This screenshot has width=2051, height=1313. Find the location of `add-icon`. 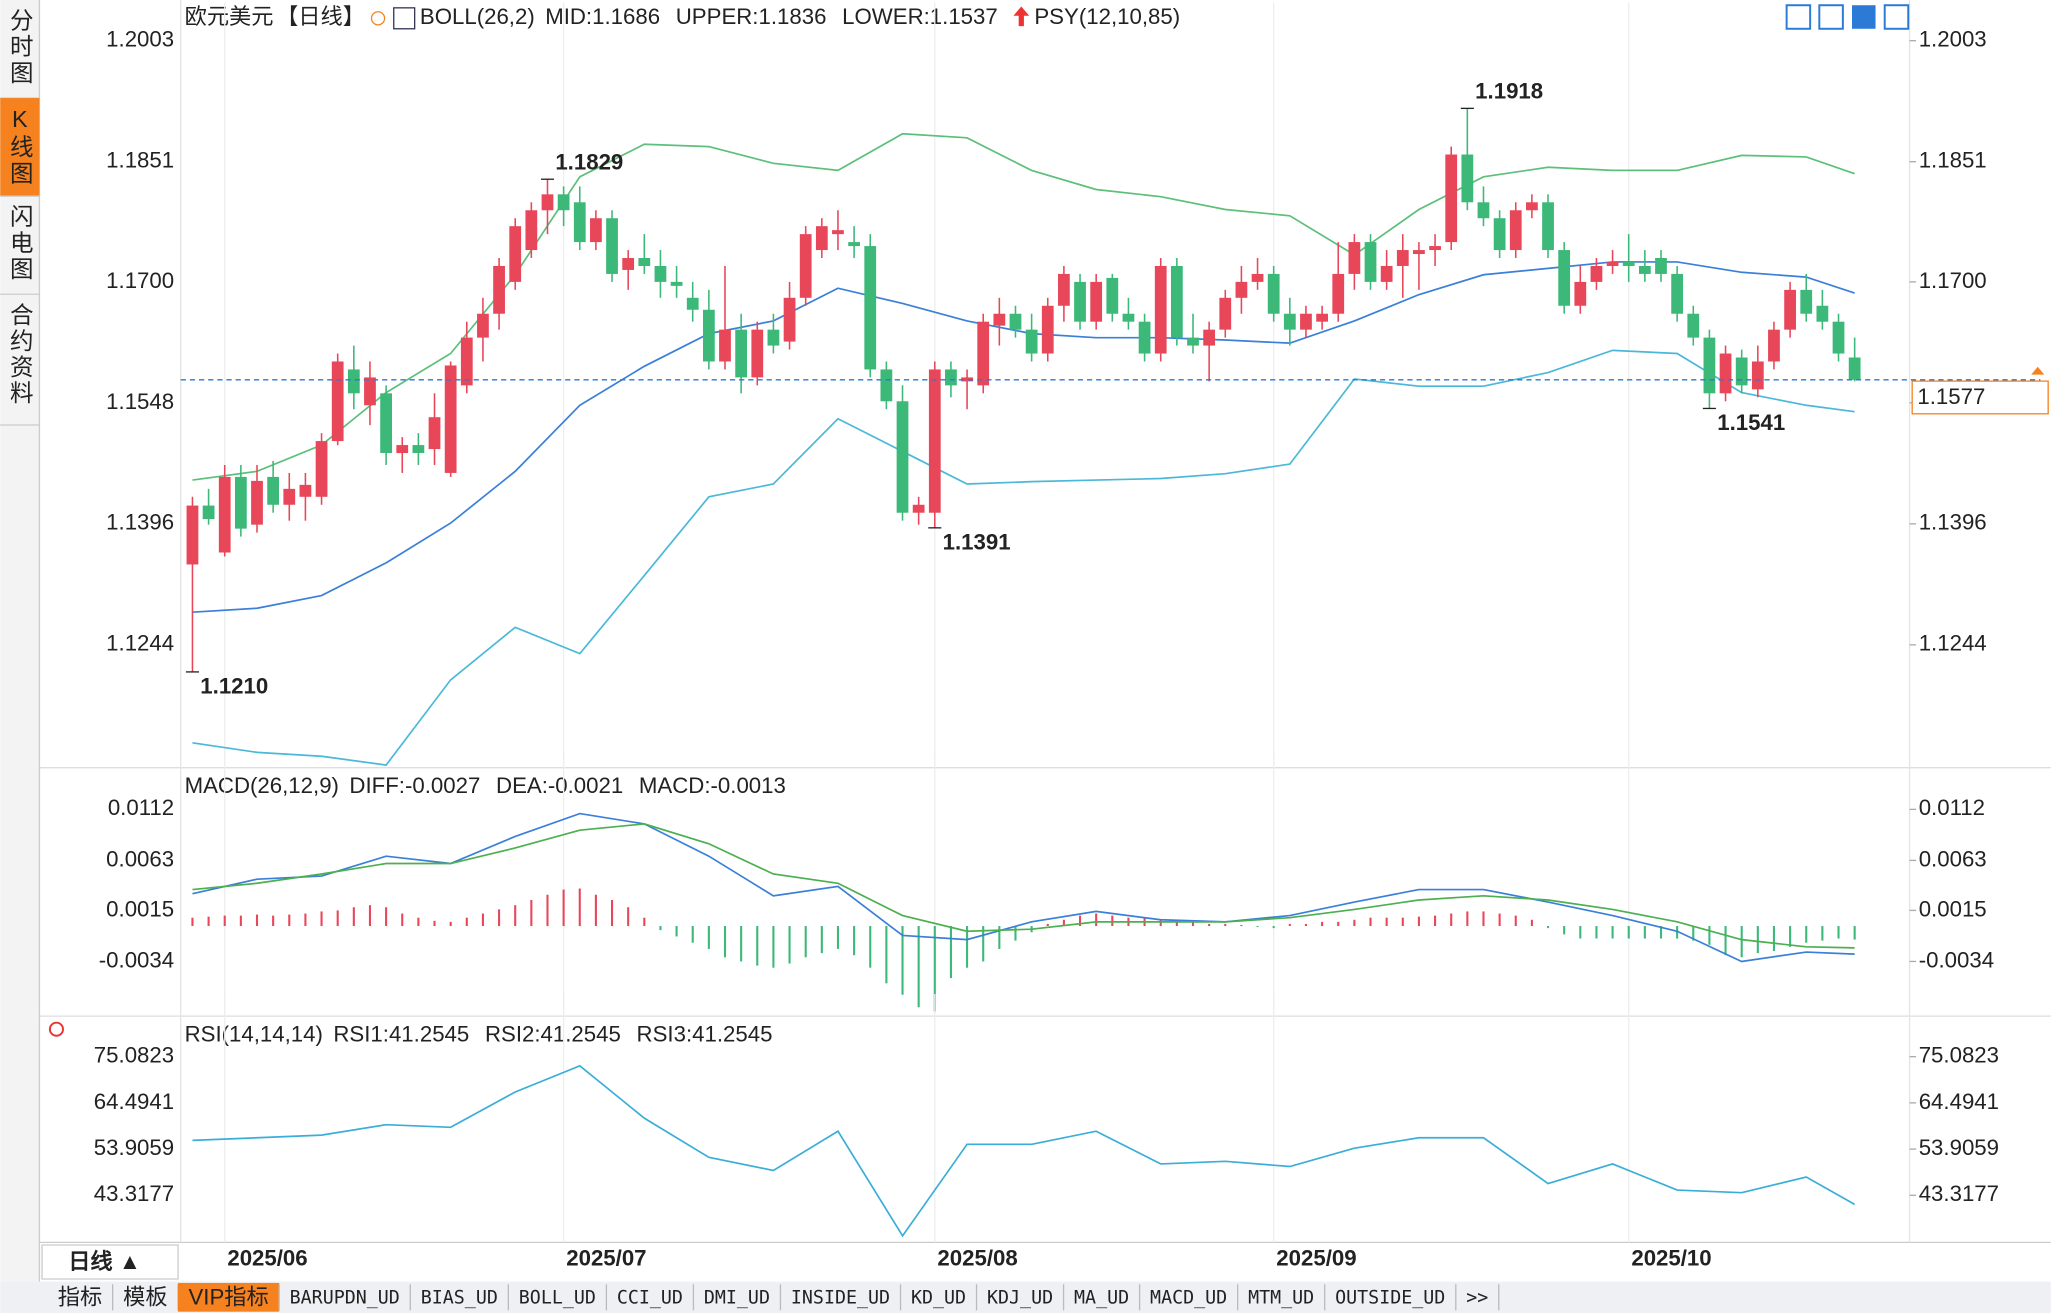

add-icon is located at coordinates (378, 18).